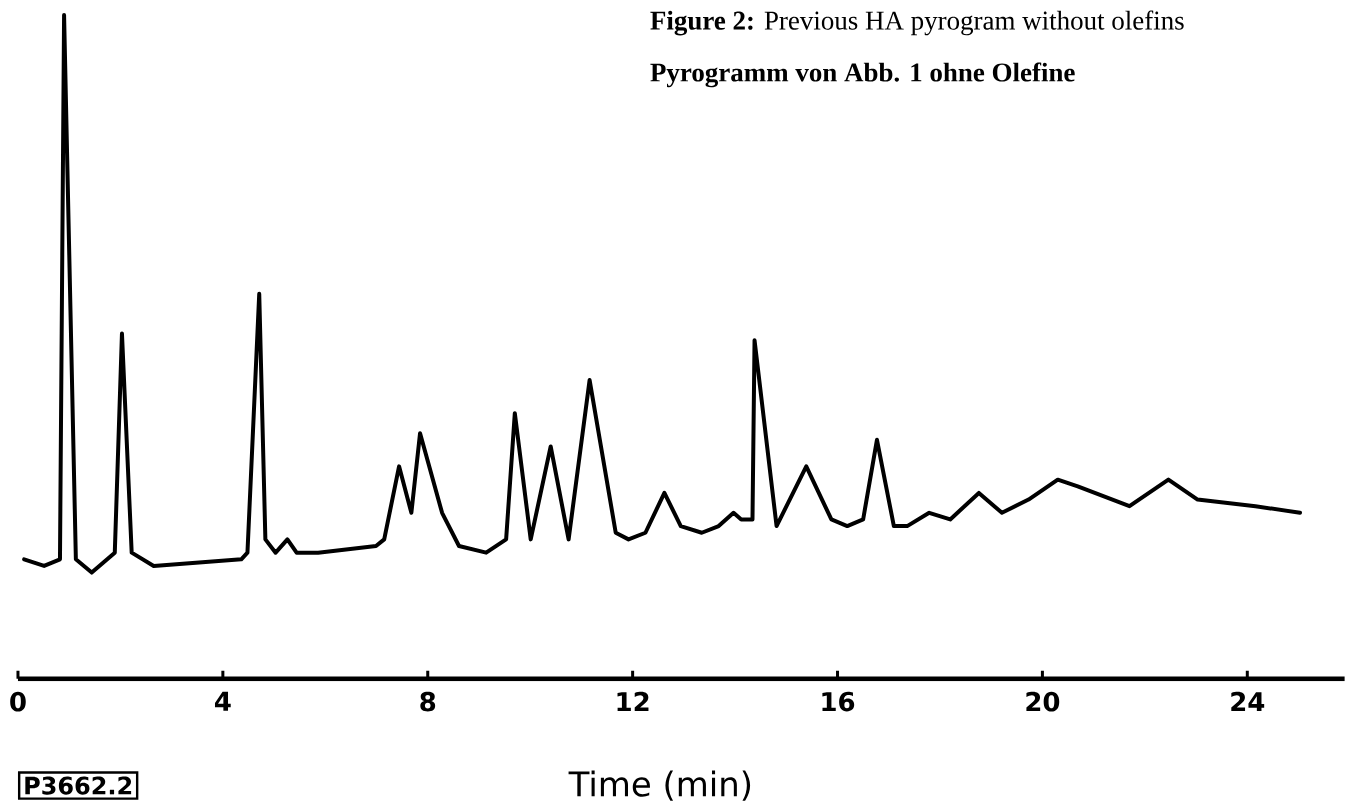 This screenshot has height=807, width=1347. What do you see at coordinates (78, 785) in the screenshot?
I see `text: P3662.2` at bounding box center [78, 785].